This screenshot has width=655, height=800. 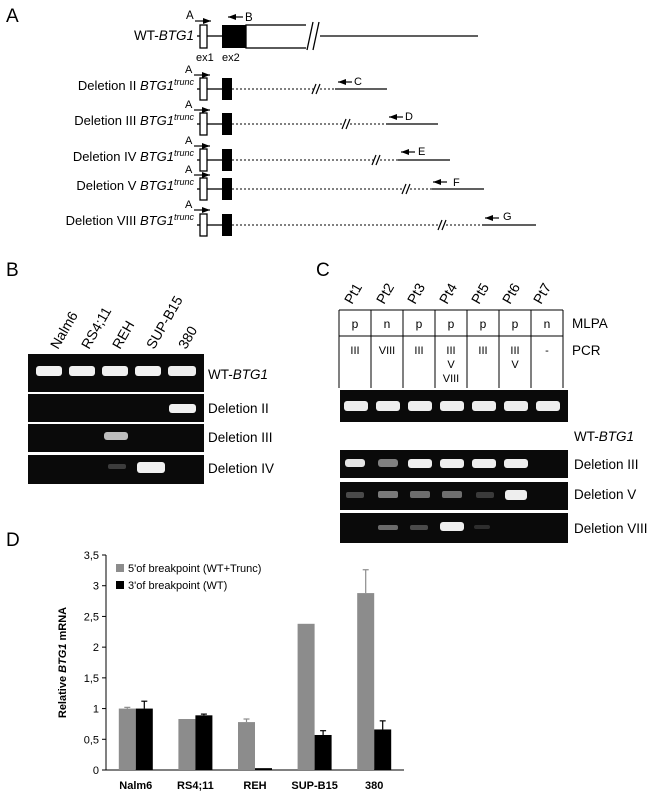 I want to click on panel-a-letter: A, so click(x=12, y=16).